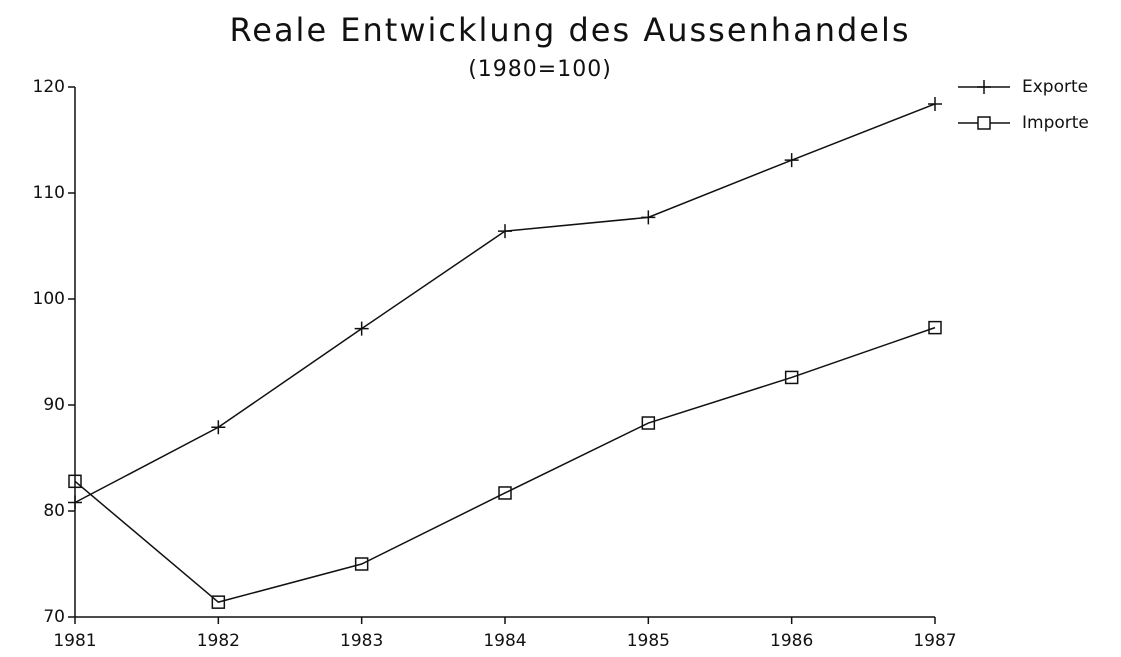  I want to click on chart-title: Reale Entwicklung des Aussenhandels, so click(569, 30).